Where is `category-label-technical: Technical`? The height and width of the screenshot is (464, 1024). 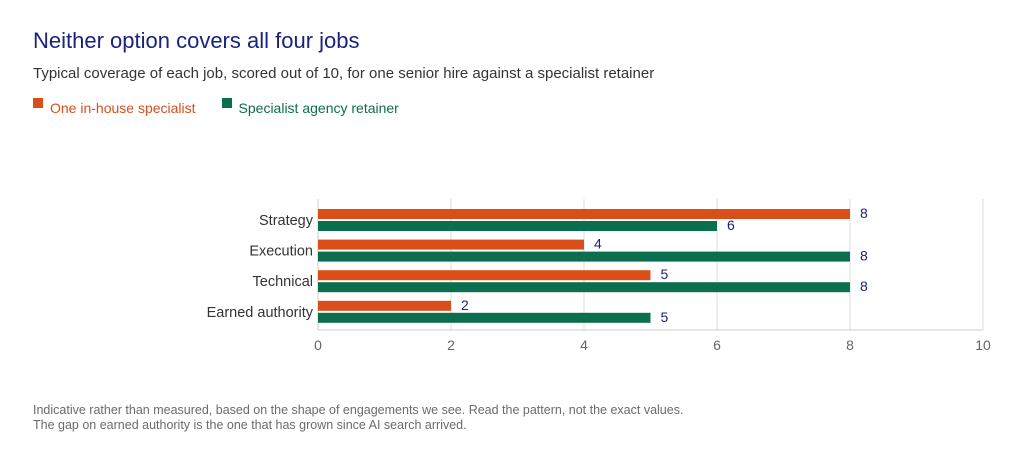
category-label-technical: Technical is located at coordinates (283, 282).